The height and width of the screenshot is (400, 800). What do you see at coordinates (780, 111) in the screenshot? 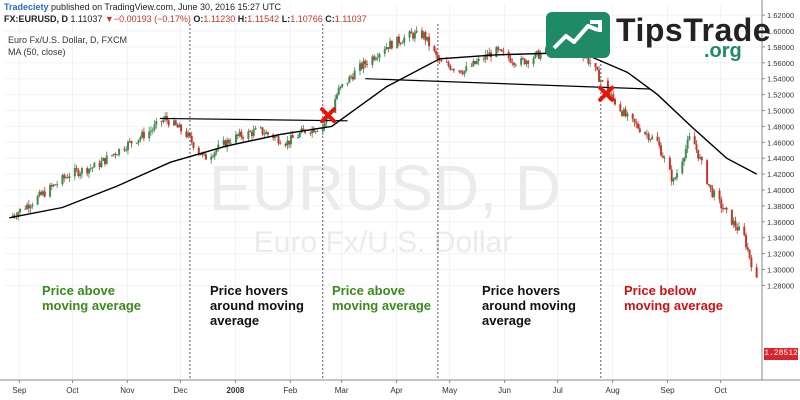
I see `y-tick-label: 1.50000` at bounding box center [780, 111].